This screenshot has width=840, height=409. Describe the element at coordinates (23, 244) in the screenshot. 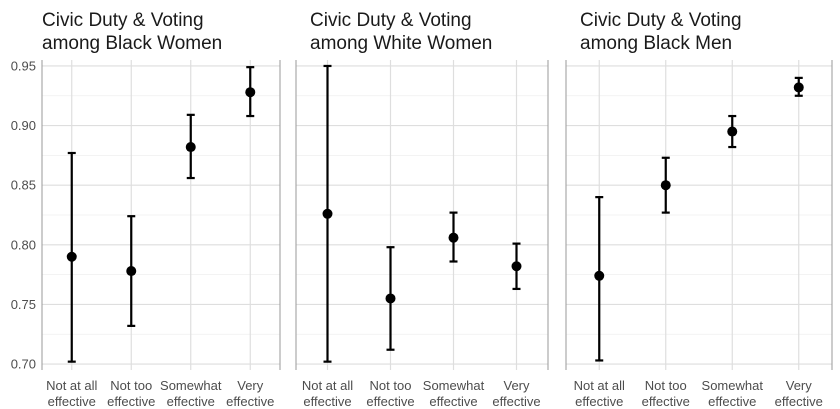

I see `y-tick-label: 0.80` at that location.